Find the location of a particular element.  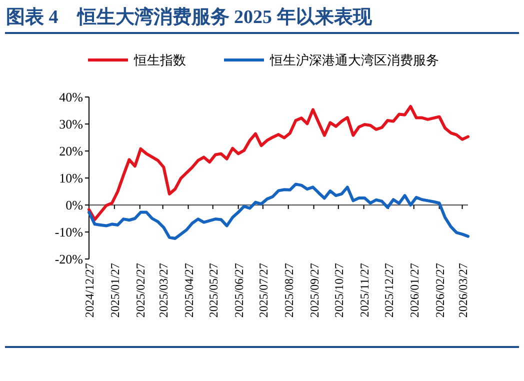

legend-label: 恒生沪深港通大湾区消费服务 is located at coordinates (354, 60).